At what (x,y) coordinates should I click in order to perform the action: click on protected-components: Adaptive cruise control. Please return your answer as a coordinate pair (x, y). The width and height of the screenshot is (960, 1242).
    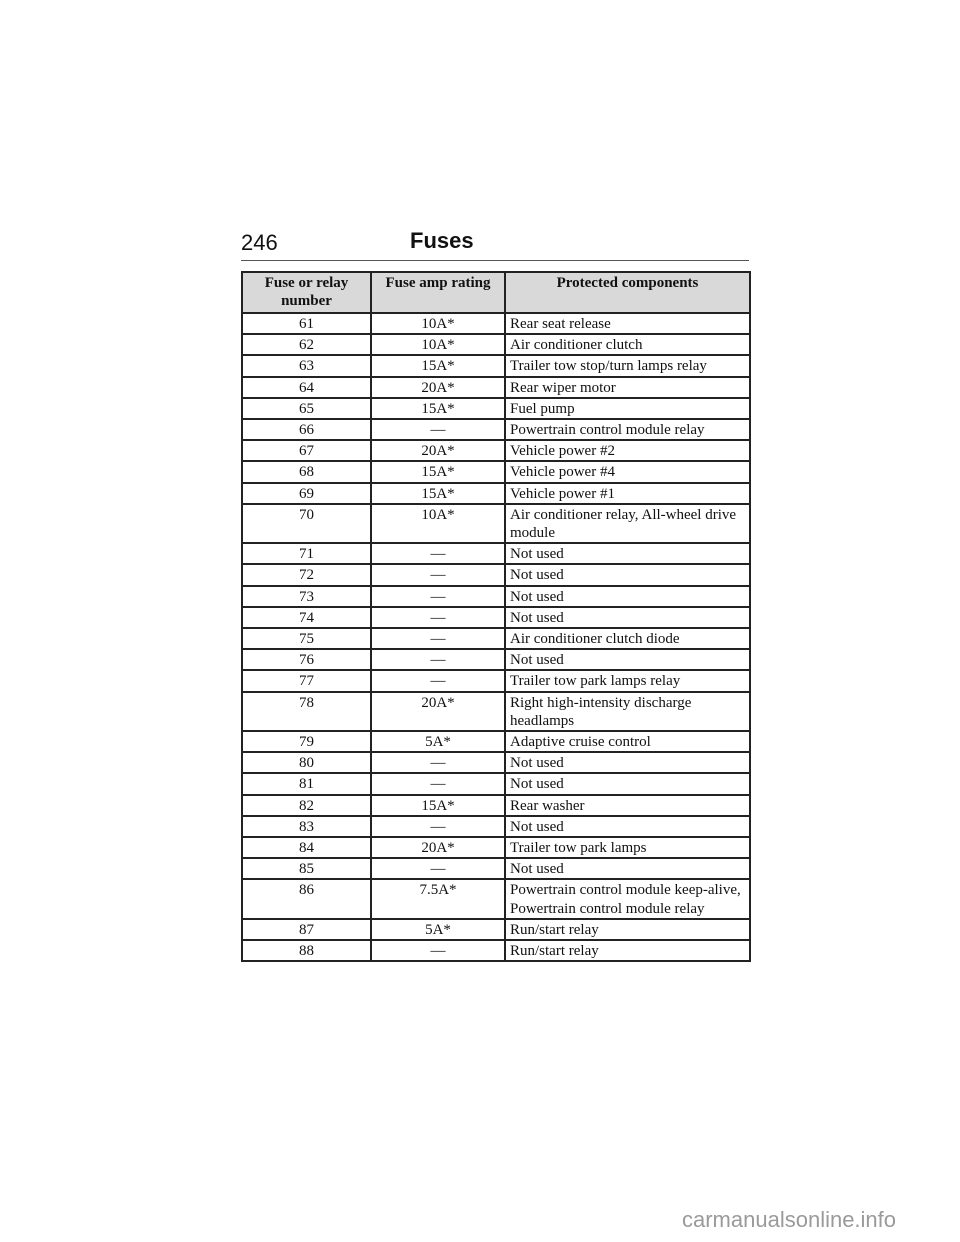
    Looking at the image, I should click on (627, 742).